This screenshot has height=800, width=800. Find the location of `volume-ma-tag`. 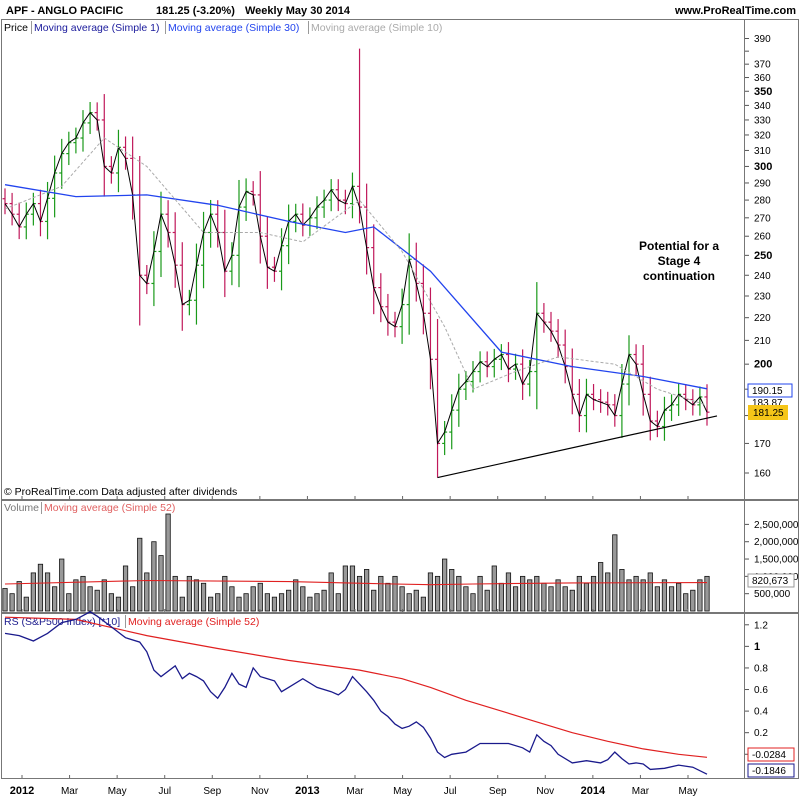

volume-ma-tag is located at coordinates (771, 580).